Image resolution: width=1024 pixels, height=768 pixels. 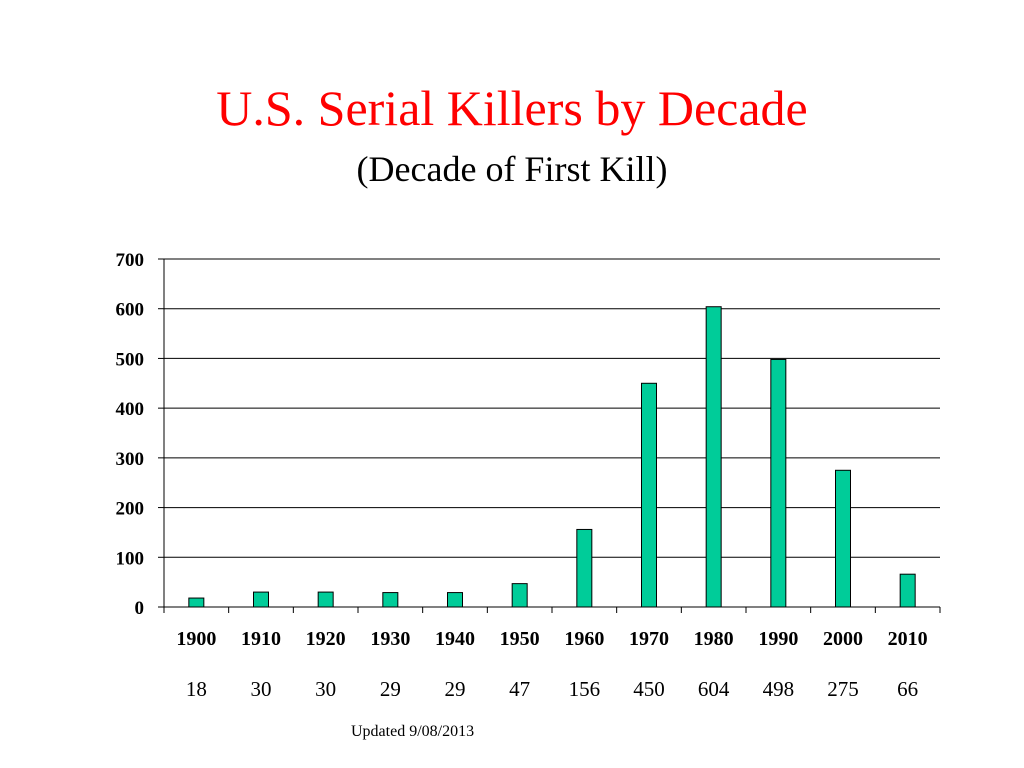 I want to click on x-tick-label-1900: 1900, so click(x=196, y=639).